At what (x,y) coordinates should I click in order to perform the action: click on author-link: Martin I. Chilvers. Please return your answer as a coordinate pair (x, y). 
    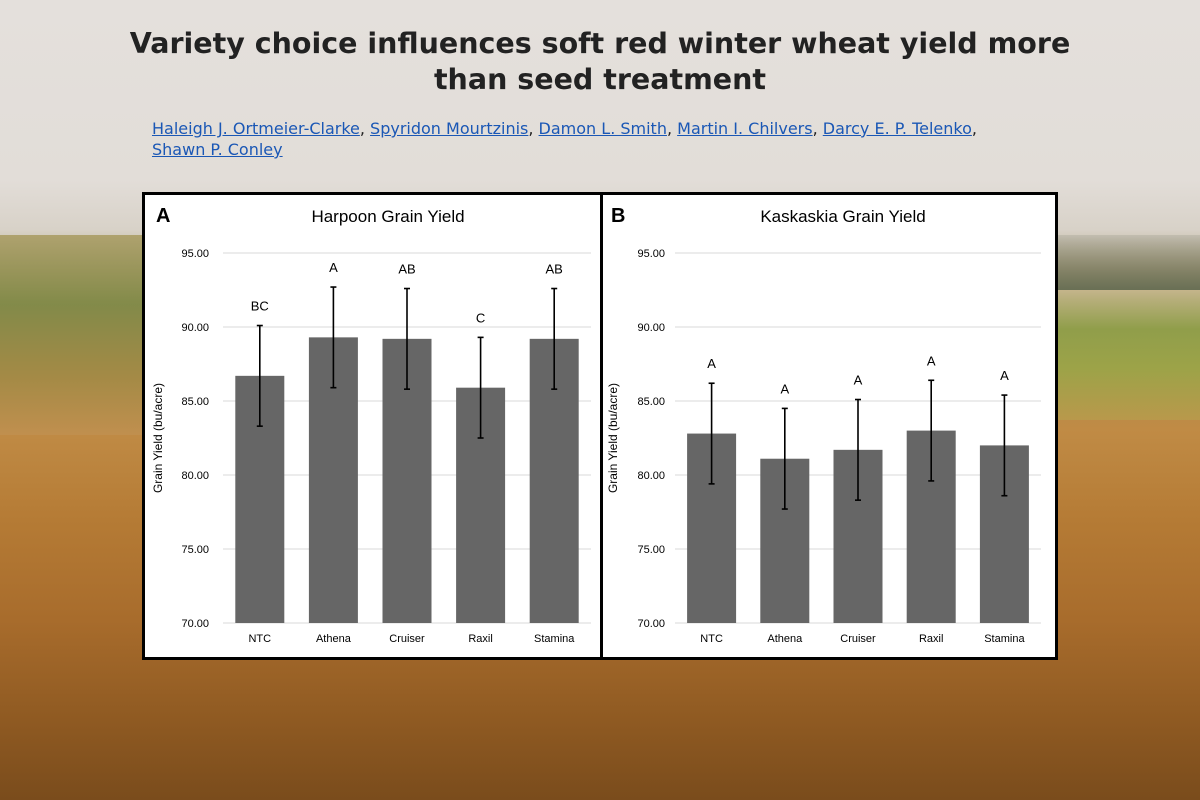
    Looking at the image, I should click on (745, 128).